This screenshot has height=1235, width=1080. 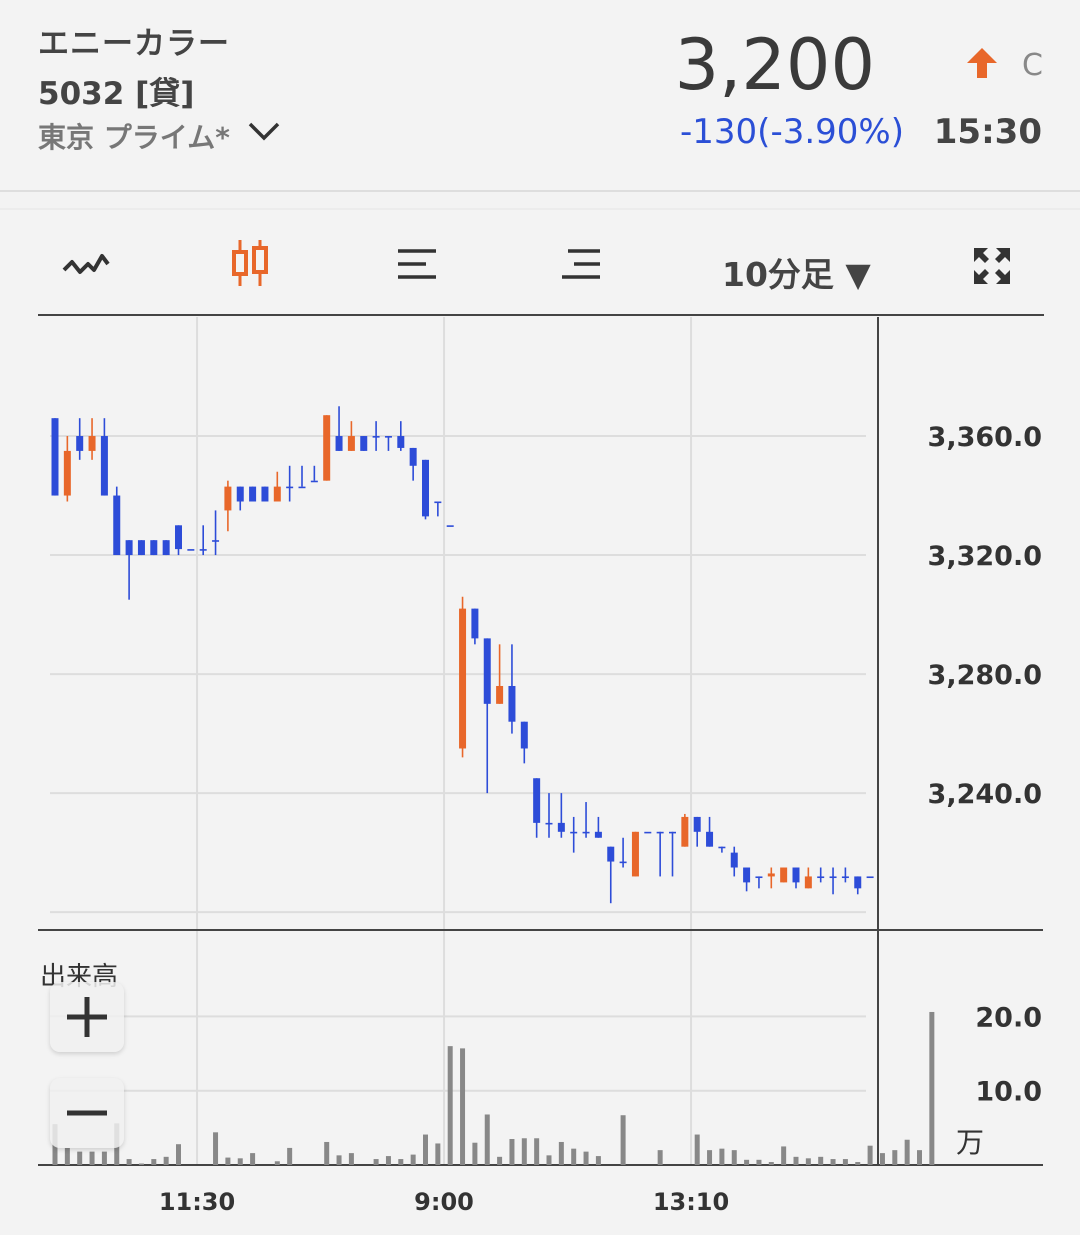 I want to click on y-tick-label: 3,240.0, so click(x=985, y=794).